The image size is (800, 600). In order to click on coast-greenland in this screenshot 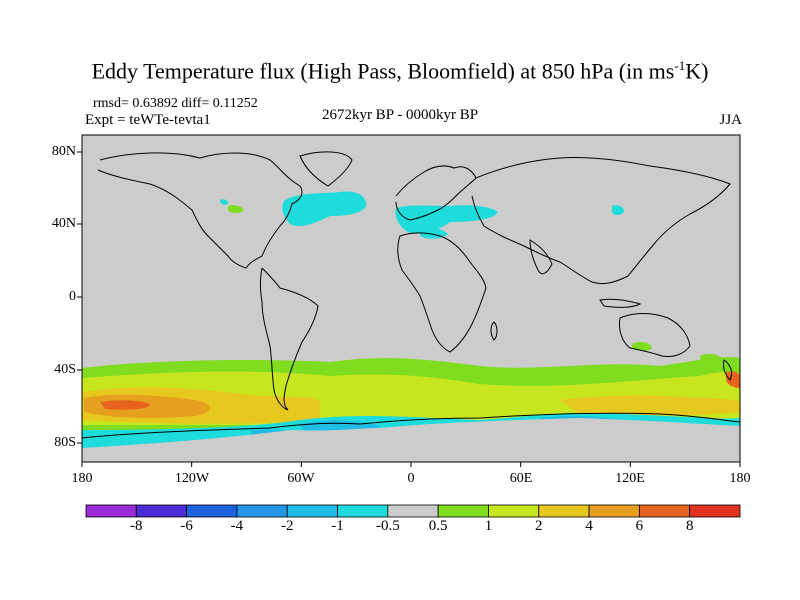, I will do `click(326, 169)`.